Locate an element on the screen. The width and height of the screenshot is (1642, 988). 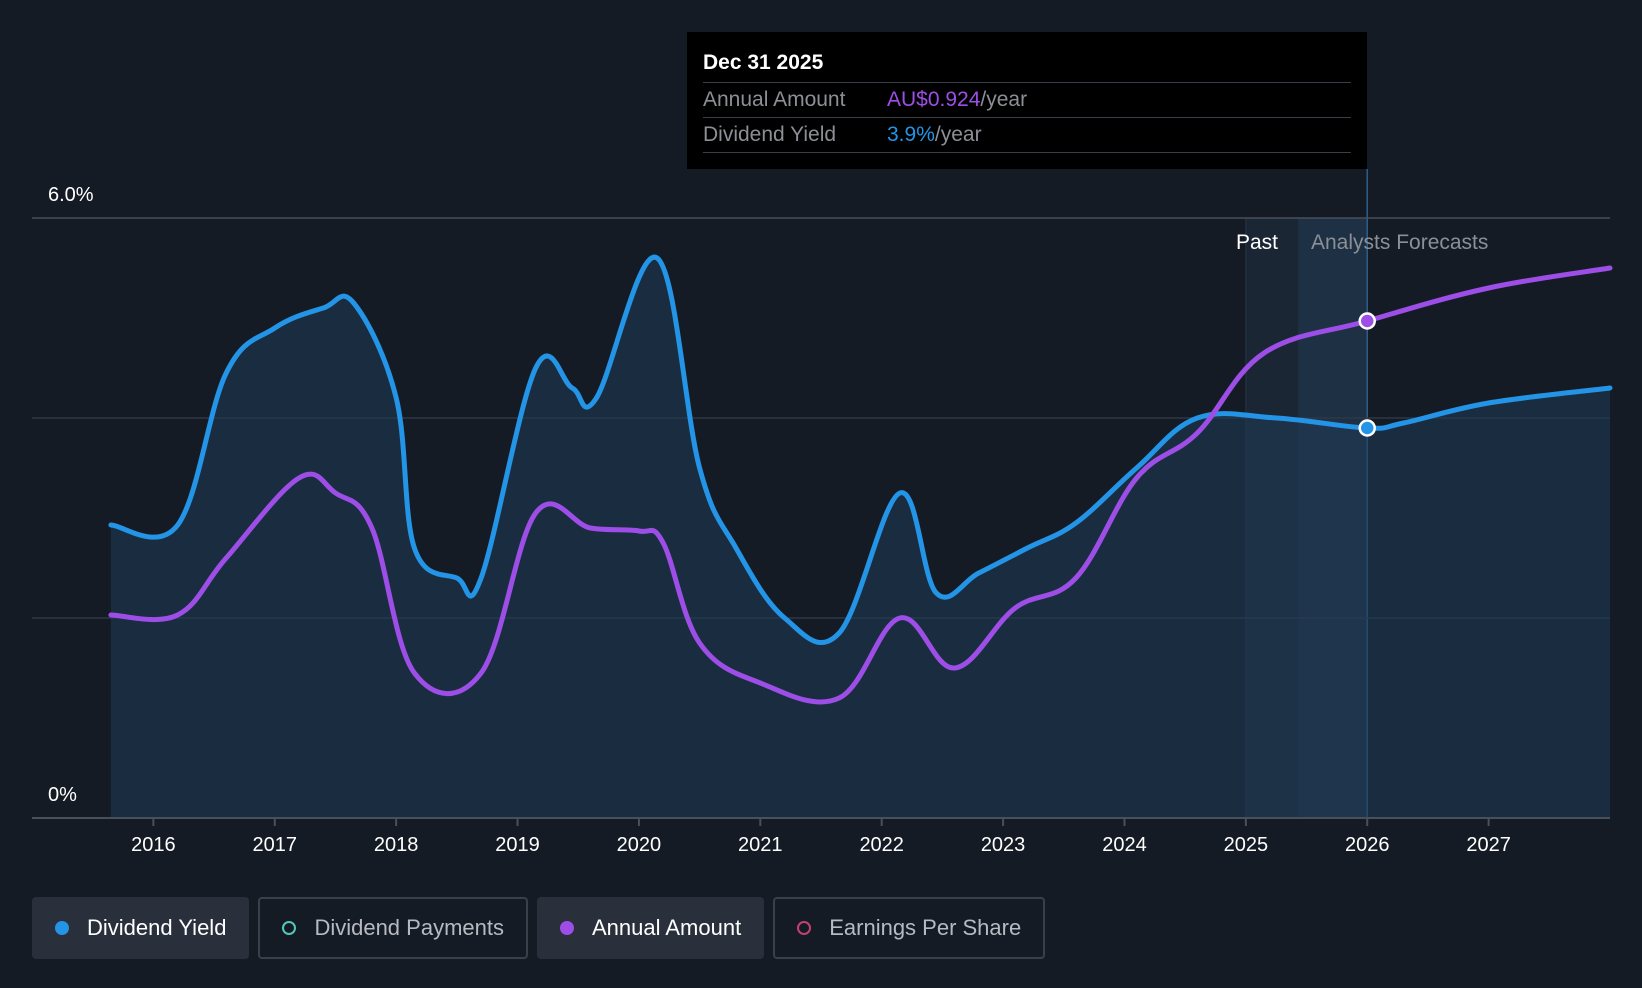
x-tick-label: 2016 is located at coordinates (153, 845).